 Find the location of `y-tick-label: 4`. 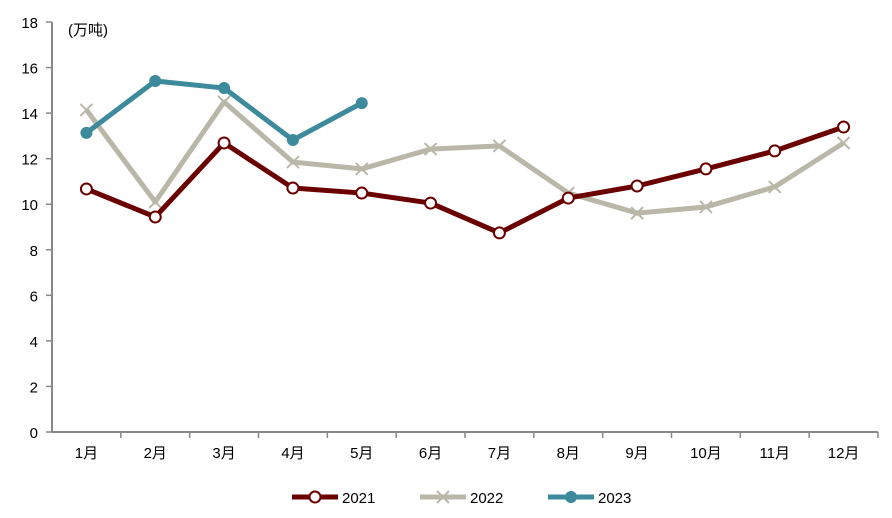

y-tick-label: 4 is located at coordinates (34, 342).